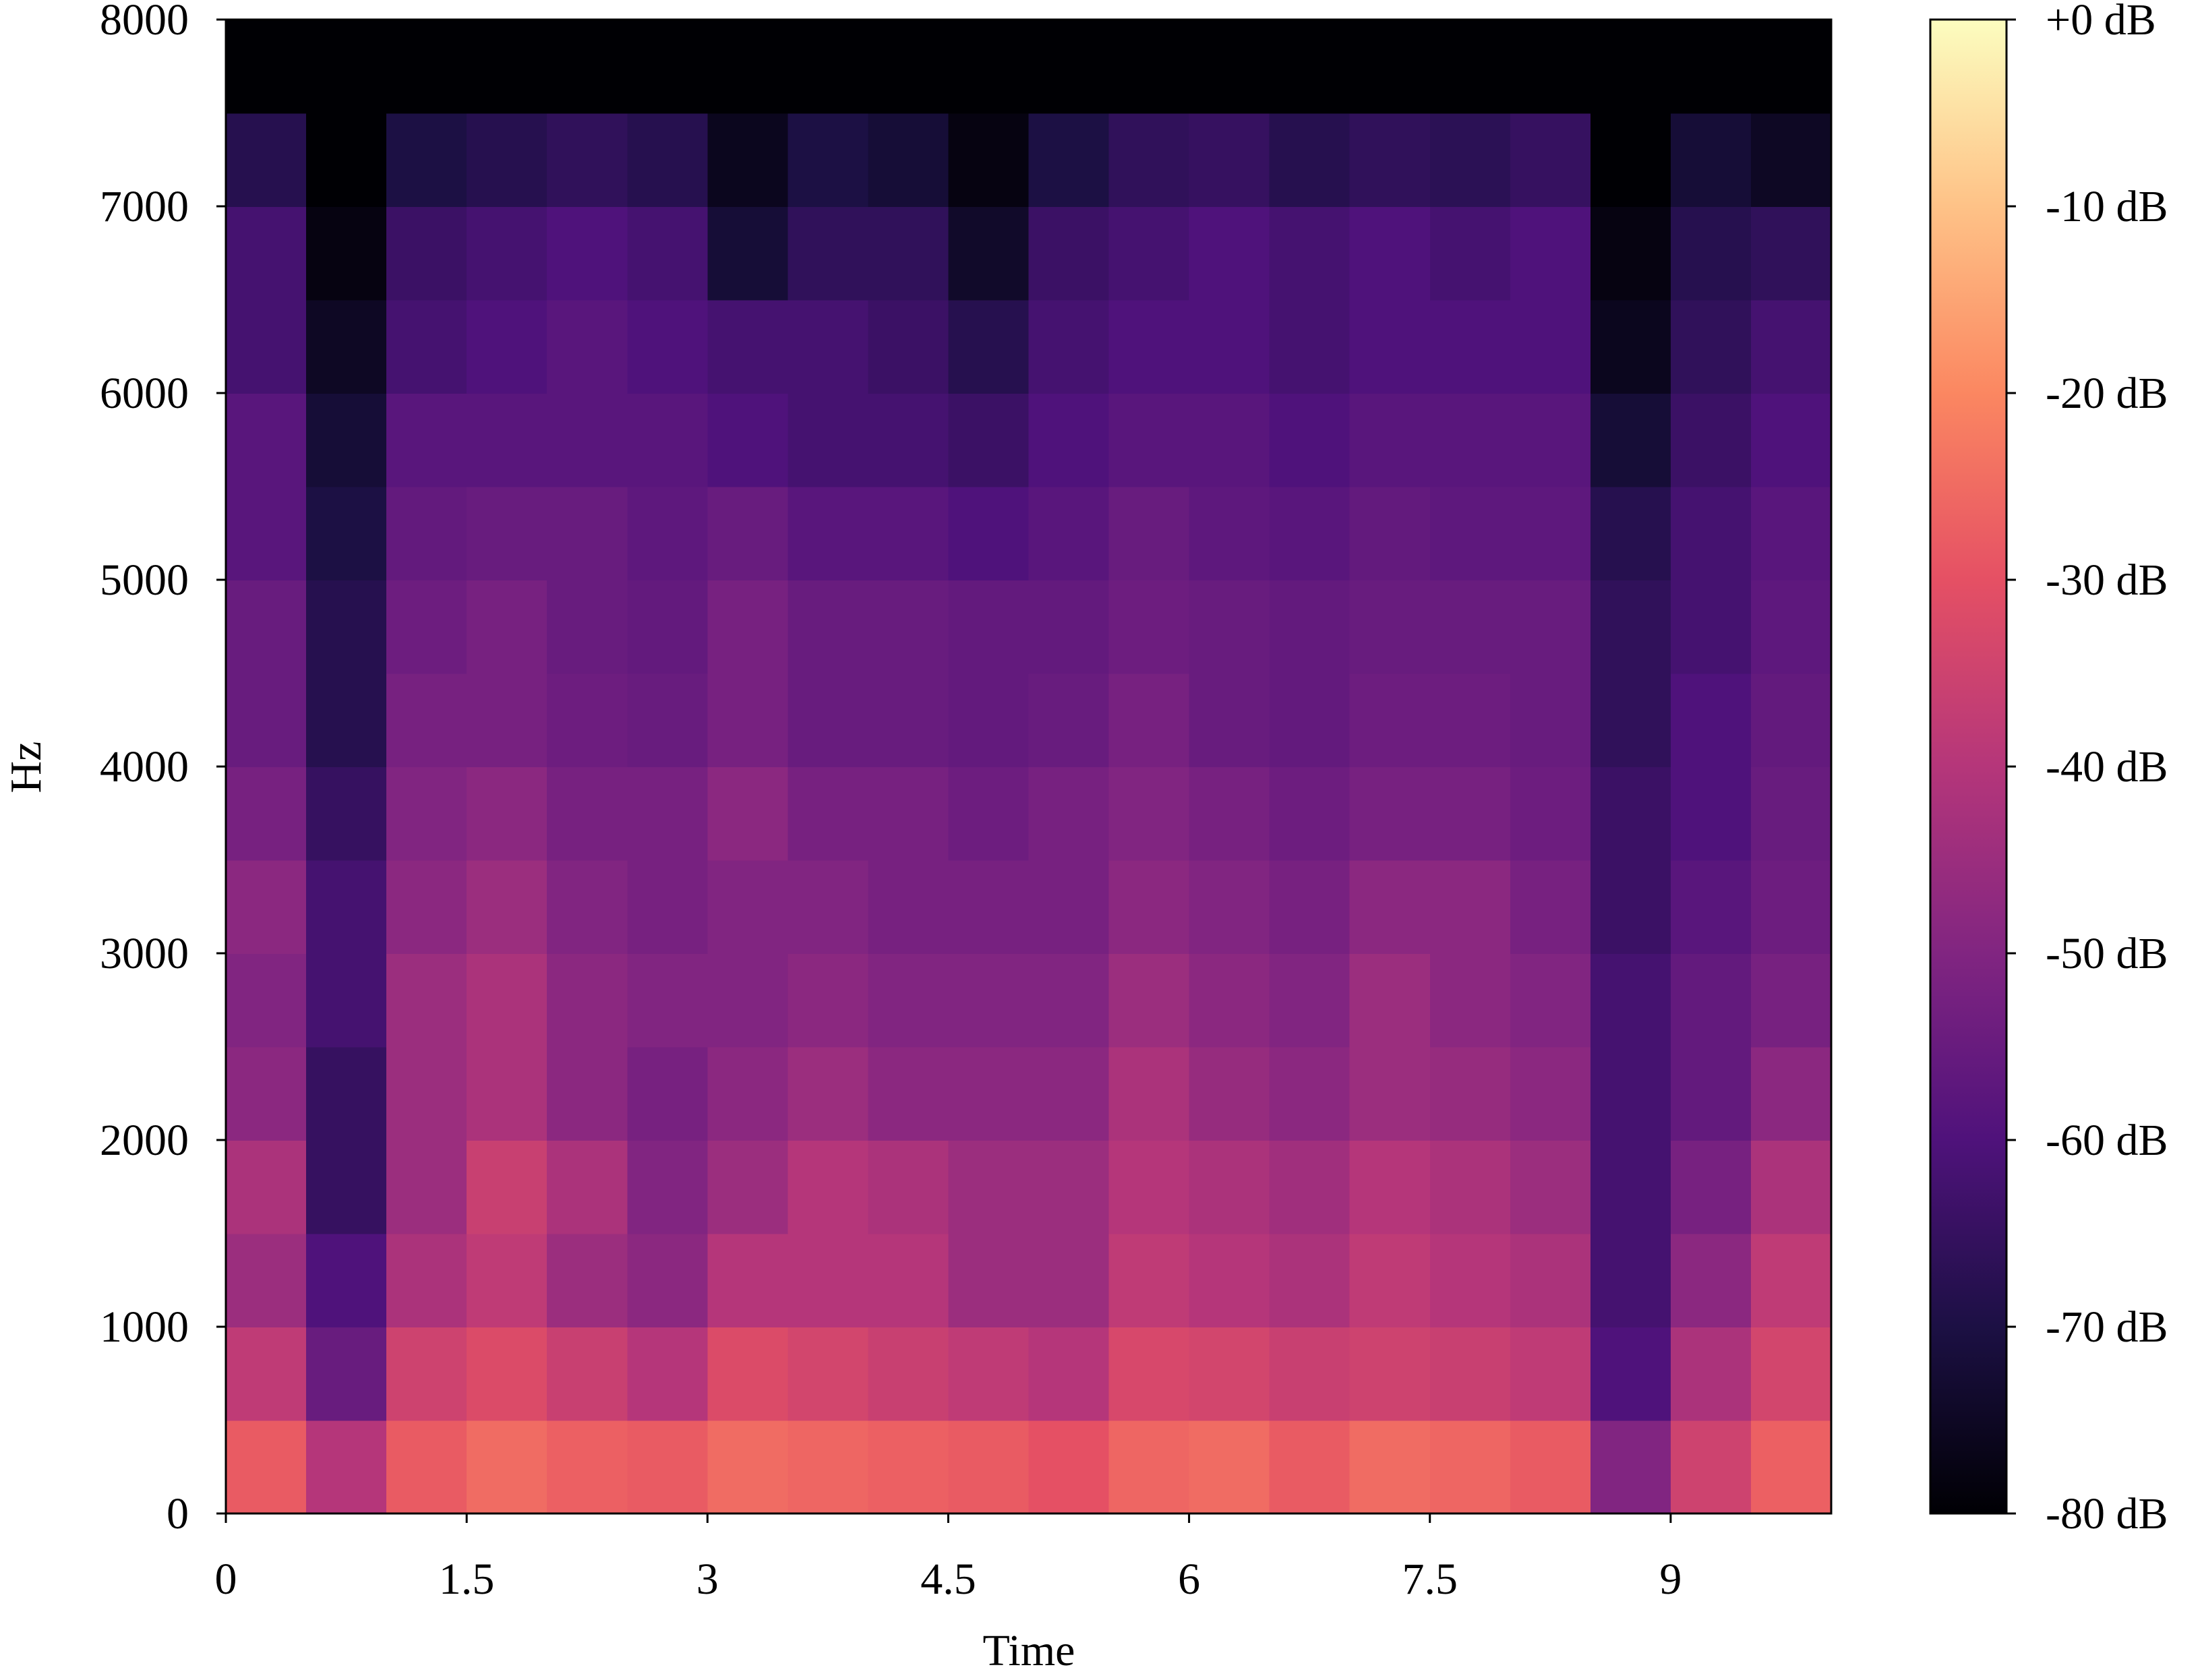  I want to click on colorbar-tick-label: -80 dB, so click(2107, 1513).